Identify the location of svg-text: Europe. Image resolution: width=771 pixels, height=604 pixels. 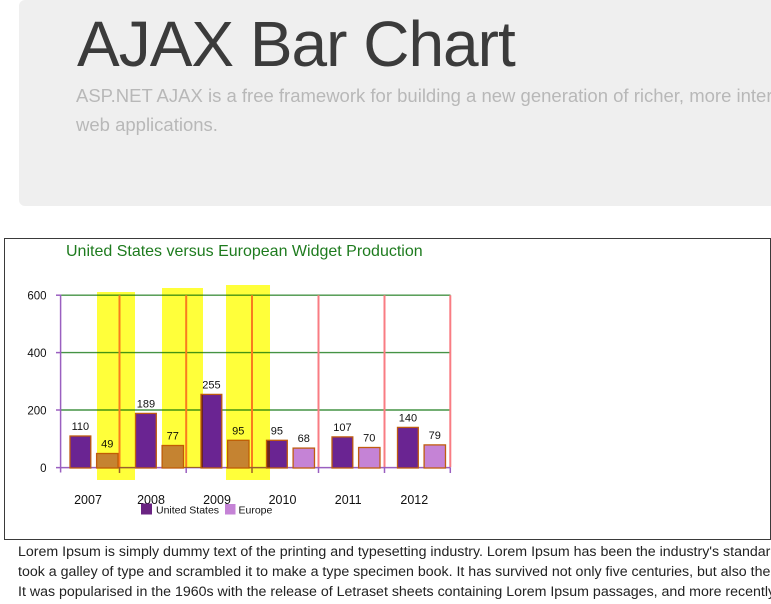
(256, 511).